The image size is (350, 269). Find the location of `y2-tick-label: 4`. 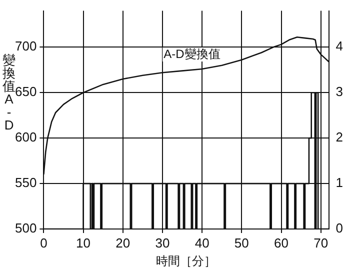

y2-tick-label: 4 is located at coordinates (340, 46).